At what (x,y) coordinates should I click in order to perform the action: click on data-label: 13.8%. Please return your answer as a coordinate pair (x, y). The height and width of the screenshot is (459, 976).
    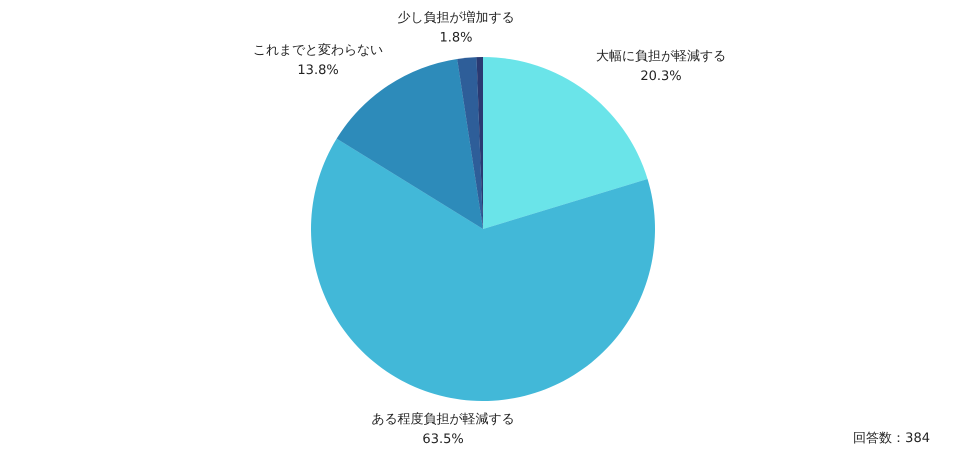
    Looking at the image, I should click on (318, 70).